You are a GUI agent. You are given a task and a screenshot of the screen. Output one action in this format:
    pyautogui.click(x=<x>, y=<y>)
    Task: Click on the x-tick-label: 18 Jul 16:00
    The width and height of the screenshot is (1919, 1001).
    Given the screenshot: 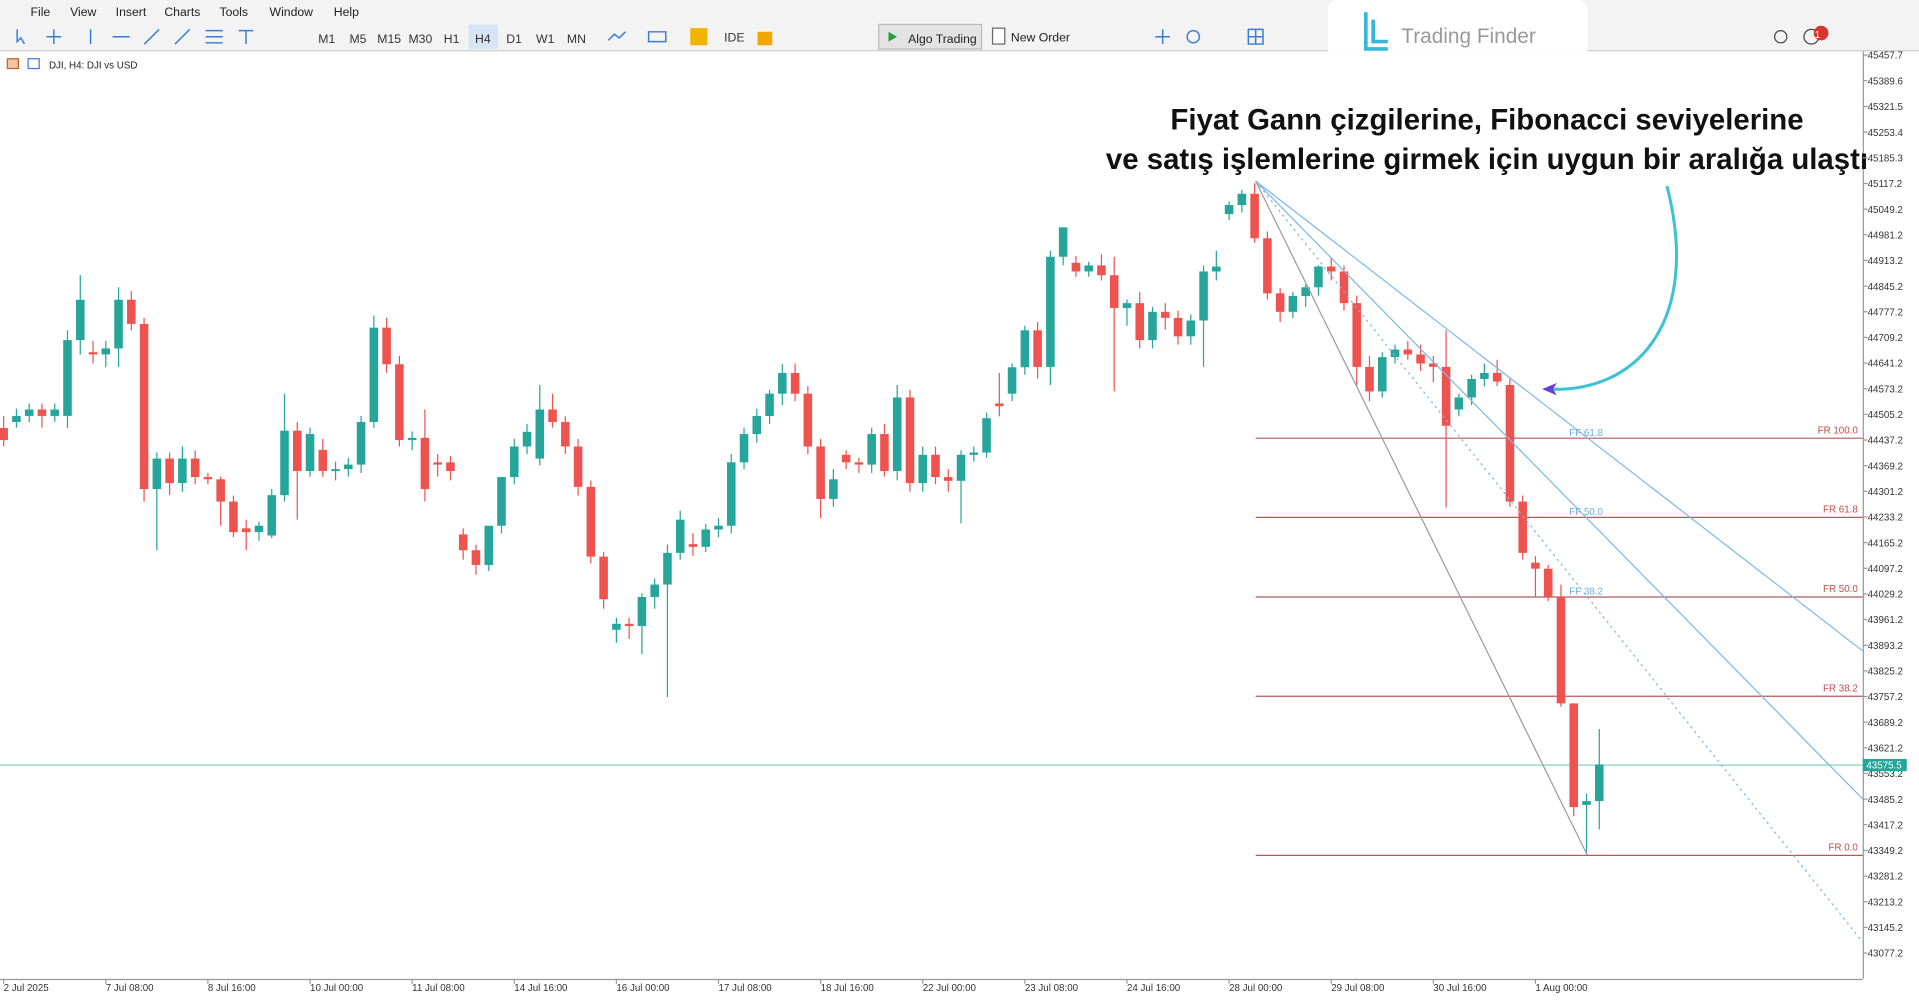 What is the action you would take?
    pyautogui.click(x=848, y=988)
    